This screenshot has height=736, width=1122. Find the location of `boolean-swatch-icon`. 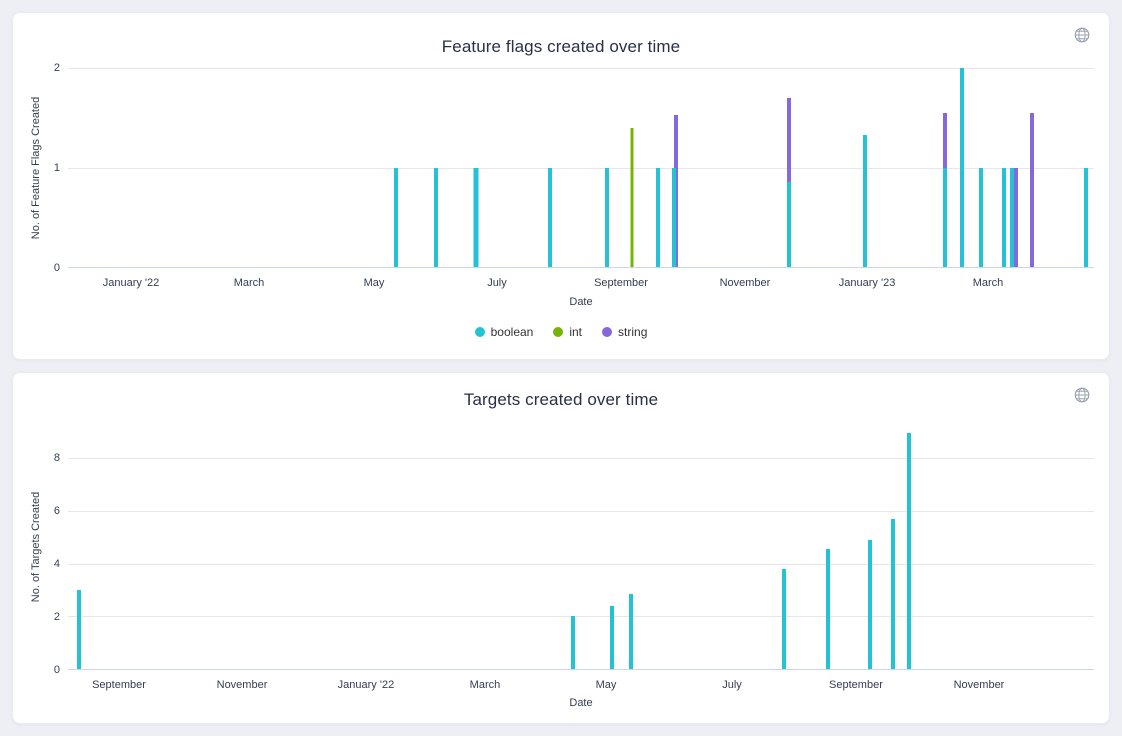

boolean-swatch-icon is located at coordinates (479, 332).